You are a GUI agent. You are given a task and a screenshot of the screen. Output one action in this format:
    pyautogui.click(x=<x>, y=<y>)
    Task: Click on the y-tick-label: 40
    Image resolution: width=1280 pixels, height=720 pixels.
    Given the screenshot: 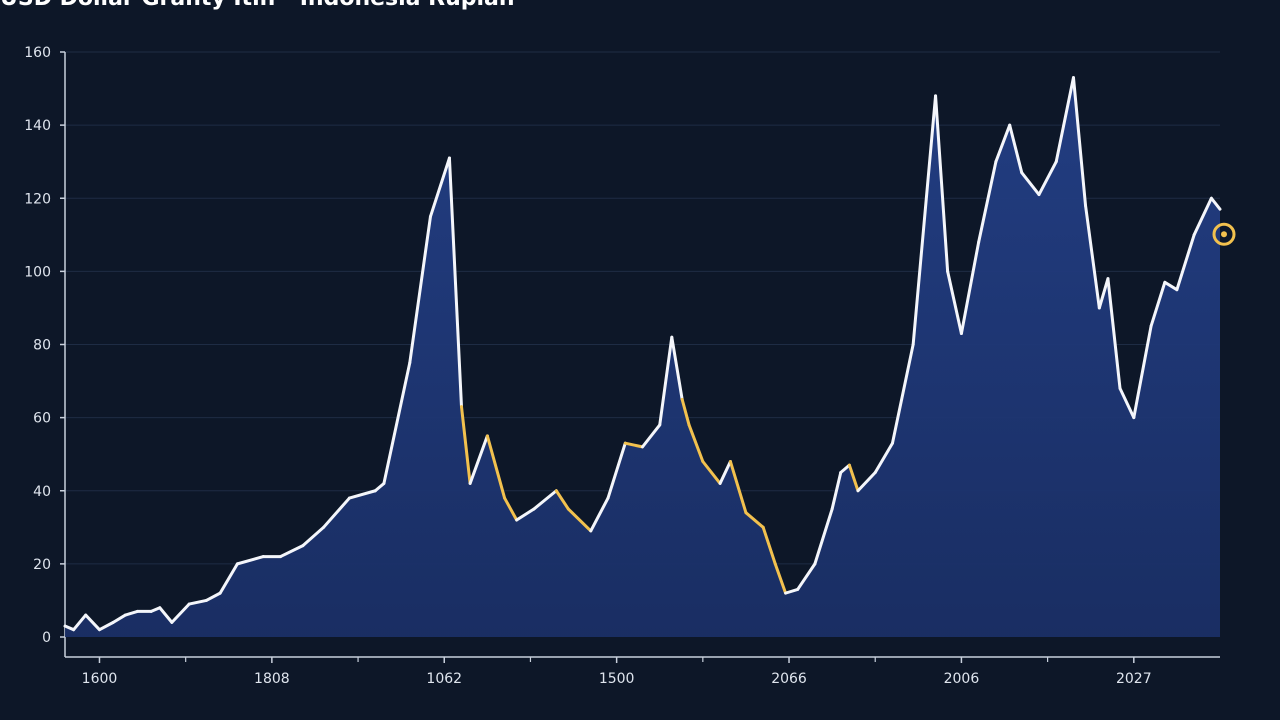 What is the action you would take?
    pyautogui.click(x=42, y=492)
    